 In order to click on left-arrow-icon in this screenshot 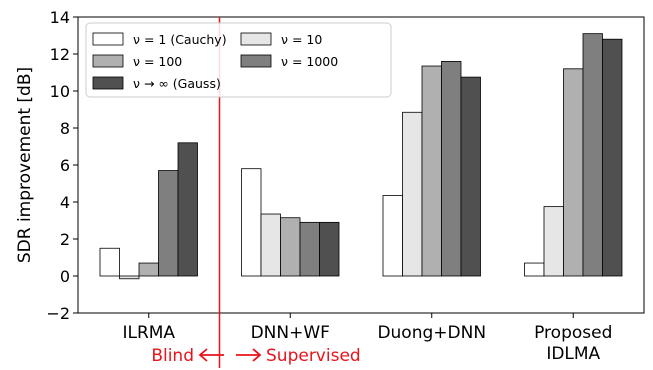, I will do `click(211, 355)`.